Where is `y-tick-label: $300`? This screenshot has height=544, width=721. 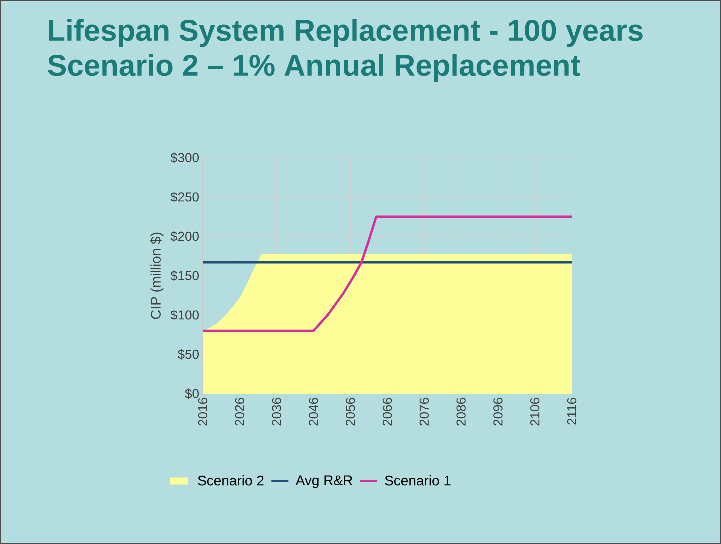
y-tick-label: $300 is located at coordinates (184, 158).